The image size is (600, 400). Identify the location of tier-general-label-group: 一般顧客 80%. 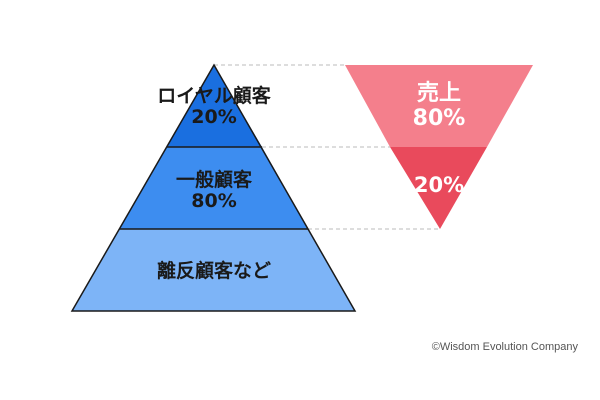
(214, 191).